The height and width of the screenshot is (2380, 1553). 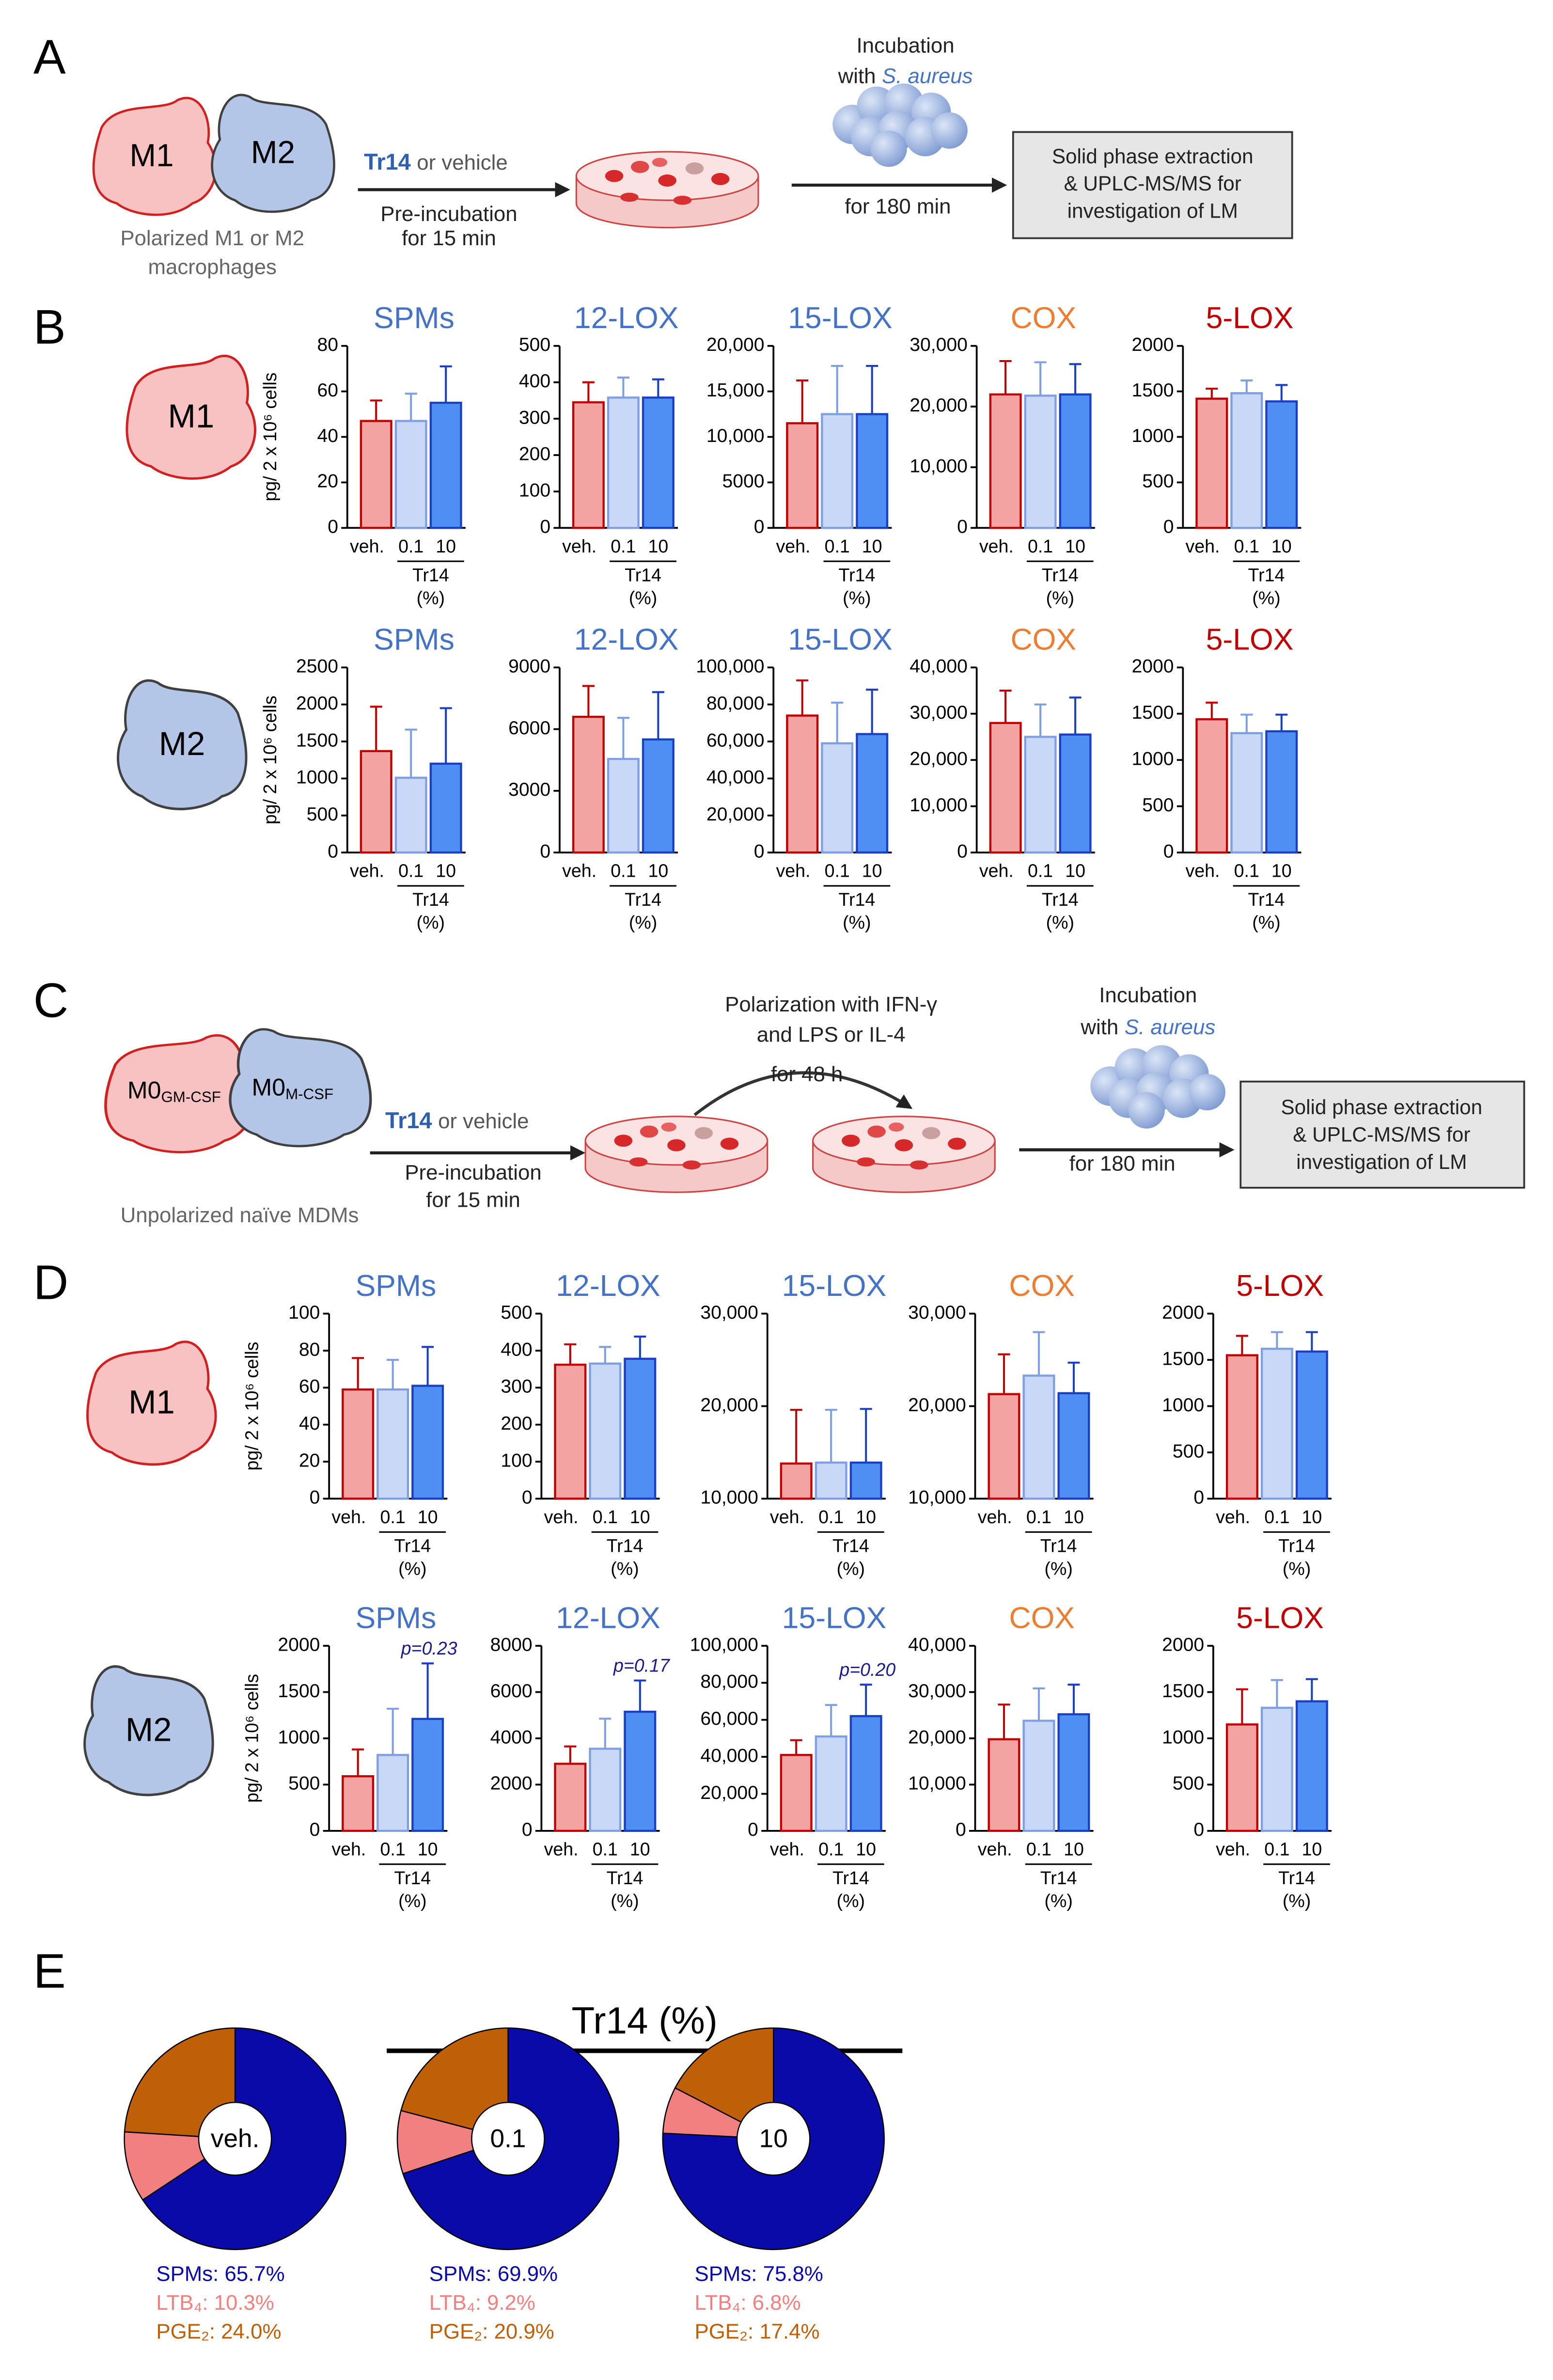 What do you see at coordinates (327, 390) in the screenshot?
I see `y-tick-label: 60` at bounding box center [327, 390].